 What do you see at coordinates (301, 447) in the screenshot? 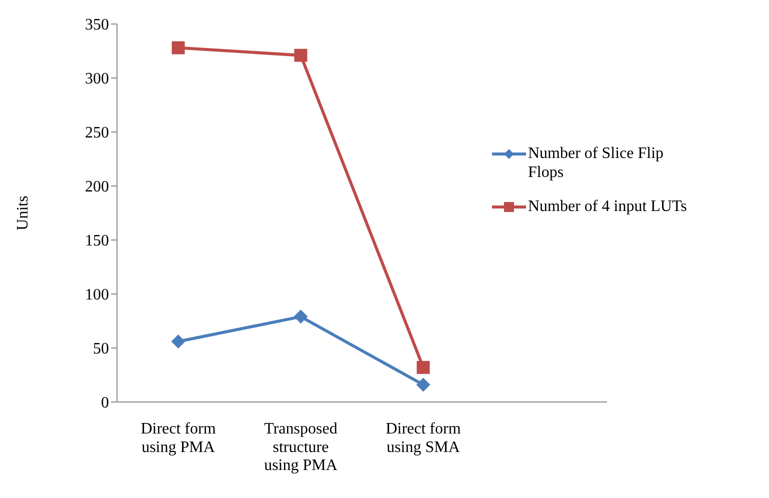
I see `x-tick-label: Transposed structure using PMA` at bounding box center [301, 447].